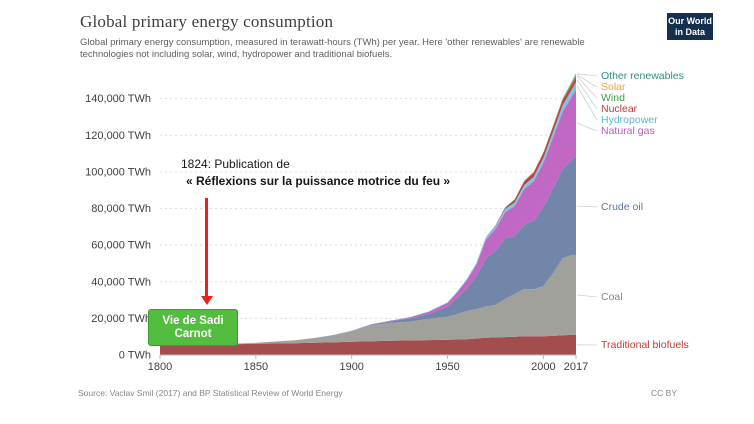 This screenshot has height=424, width=754. Describe the element at coordinates (664, 393) in the screenshot. I see `license-badge: CC BY` at that location.